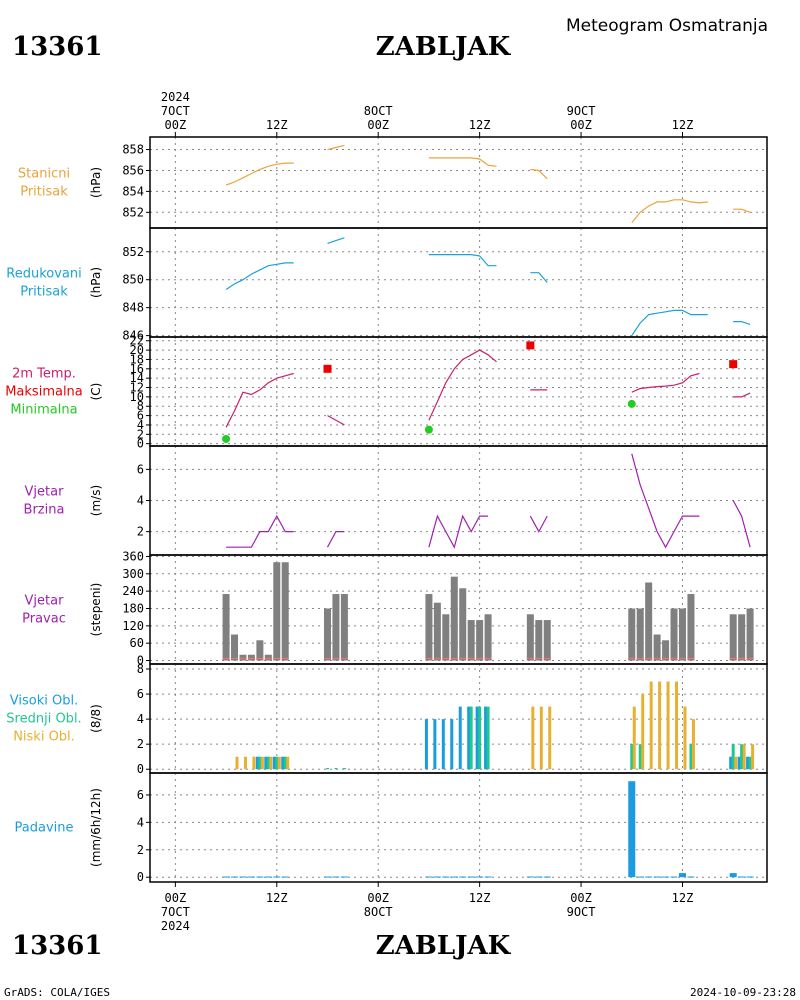  Describe the element at coordinates (140, 406) in the screenshot. I see `y-tick-label: 8` at that location.